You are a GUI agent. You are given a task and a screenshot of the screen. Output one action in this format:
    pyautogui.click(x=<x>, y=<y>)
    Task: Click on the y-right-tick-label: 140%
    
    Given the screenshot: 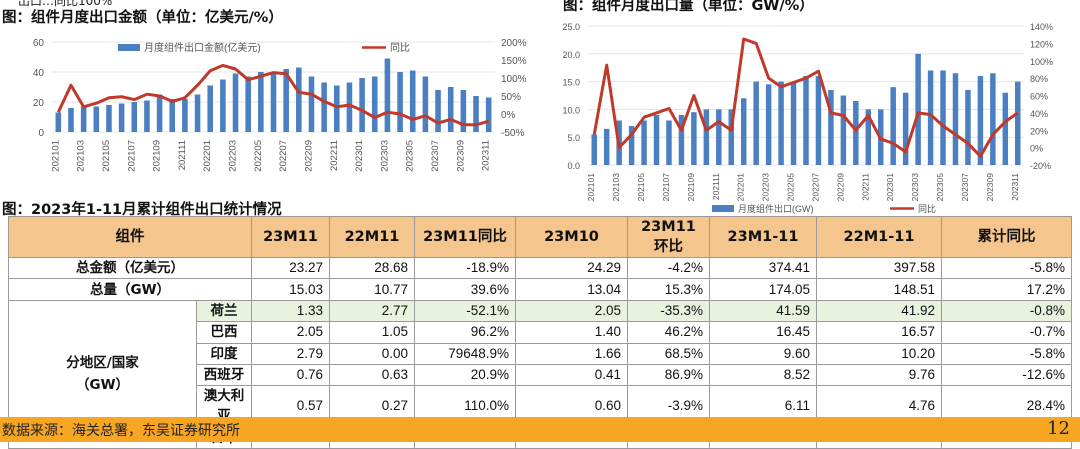 What is the action you would take?
    pyautogui.click(x=1041, y=27)
    